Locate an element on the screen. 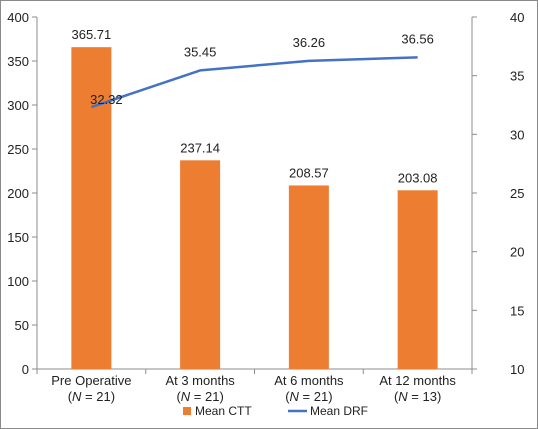  line-value-label: 36.56 is located at coordinates (417, 38).